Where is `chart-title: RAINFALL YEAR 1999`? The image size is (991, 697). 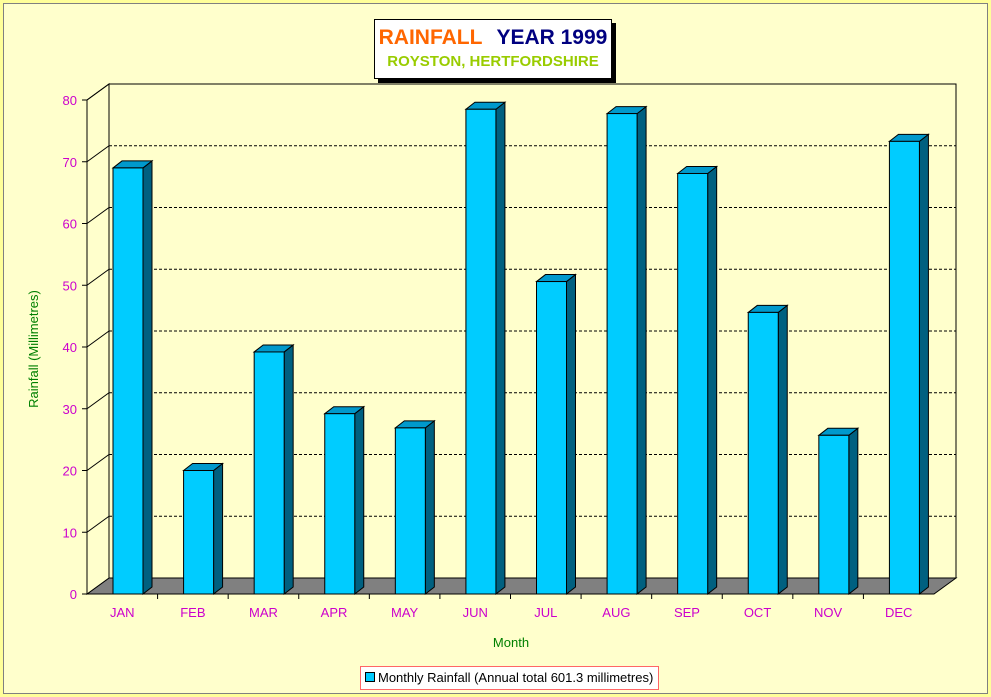 chart-title: RAINFALL YEAR 1999 is located at coordinates (493, 38).